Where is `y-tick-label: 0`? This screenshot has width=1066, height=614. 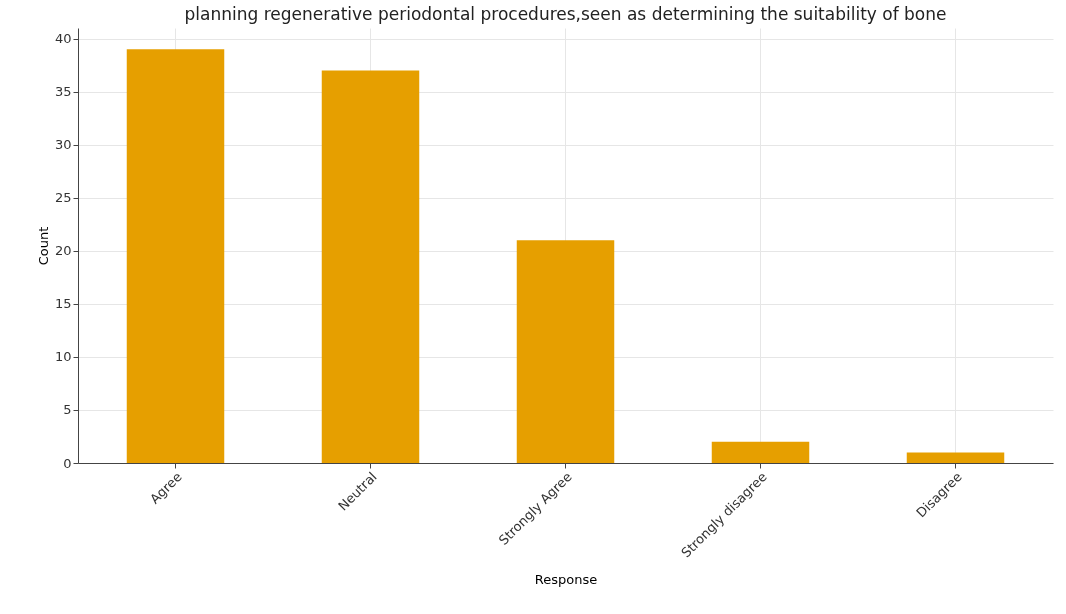 y-tick-label: 0 is located at coordinates (67, 463).